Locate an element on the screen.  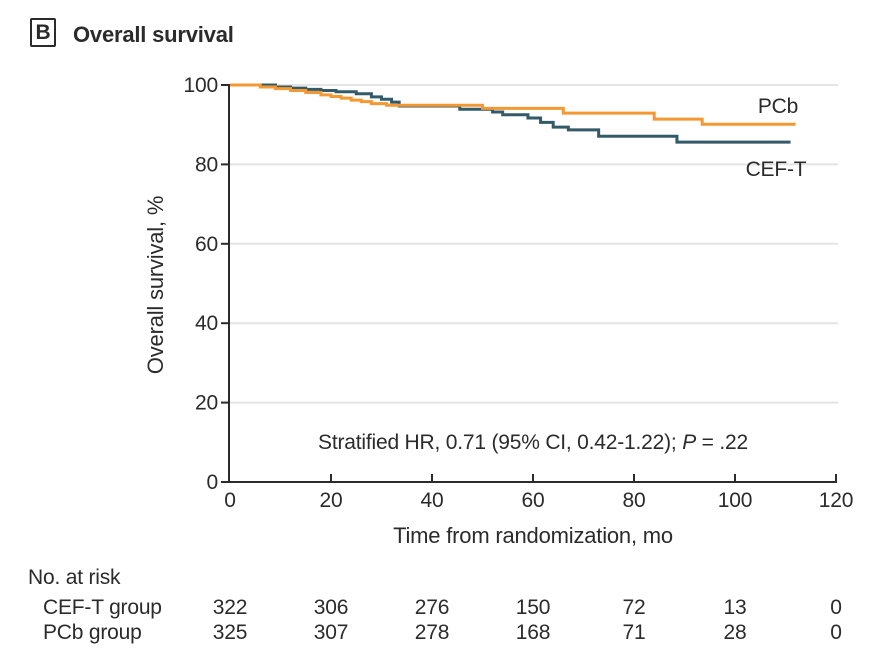
survival-curve-pcb is located at coordinates (513, 104).